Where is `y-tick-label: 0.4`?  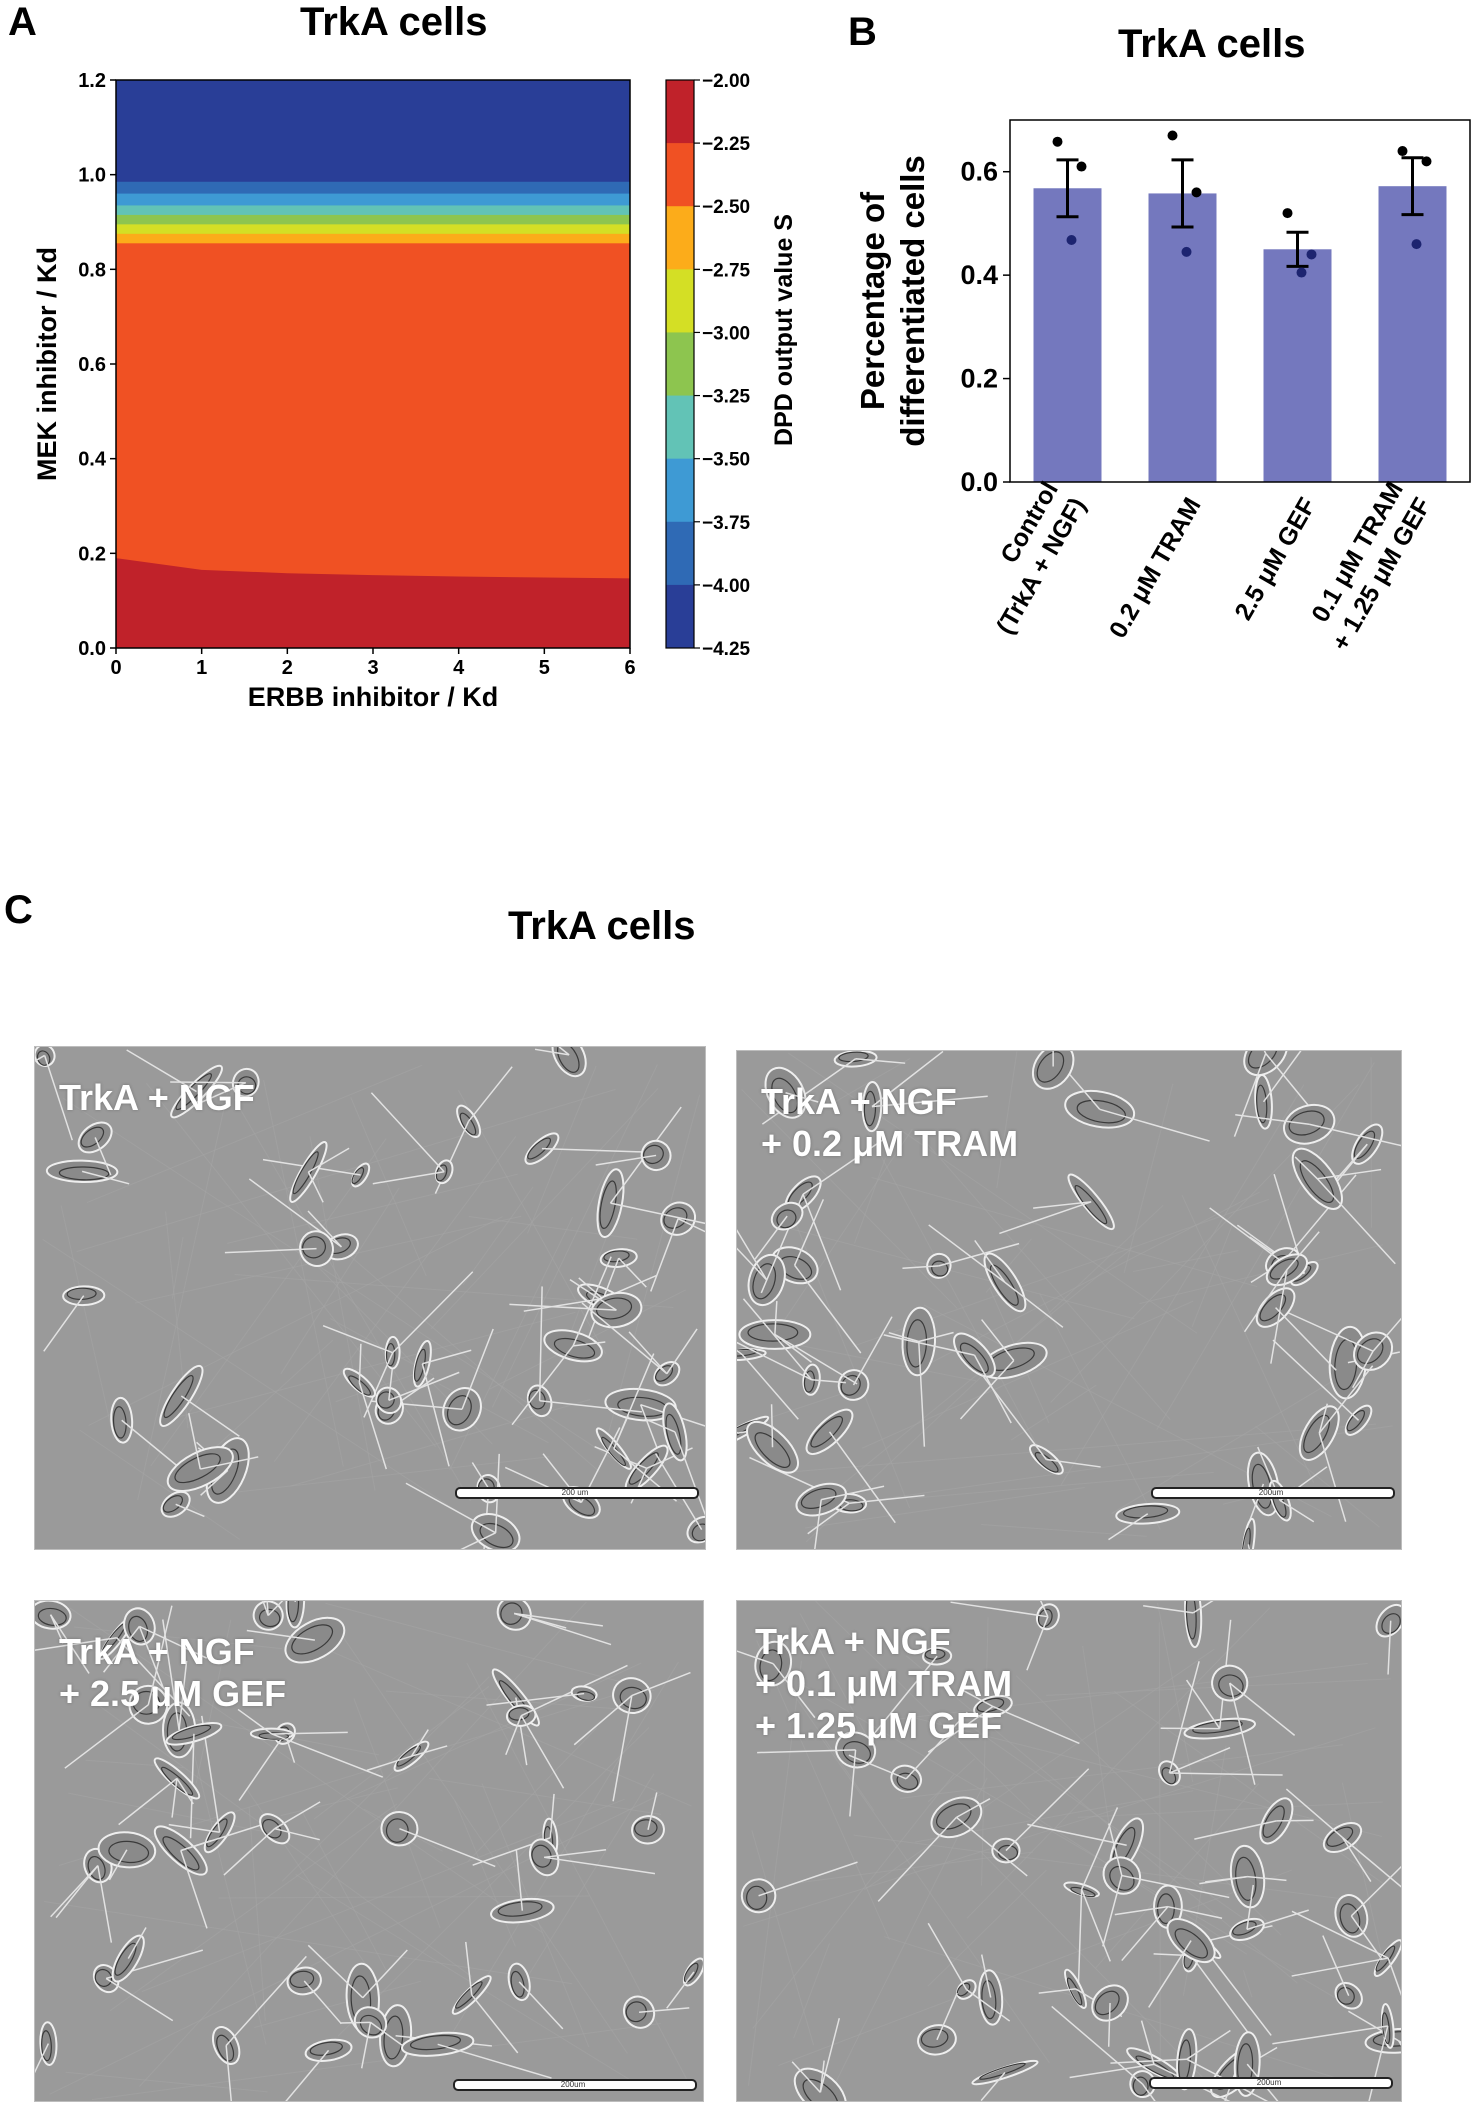 y-tick-label: 0.4 is located at coordinates (92, 460).